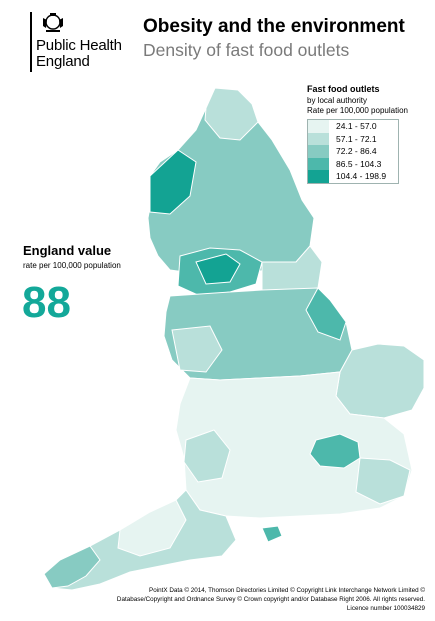 This screenshot has width=435, height=621. Describe the element at coordinates (207, 456) in the screenshot. I see `region-west-cluster` at that location.